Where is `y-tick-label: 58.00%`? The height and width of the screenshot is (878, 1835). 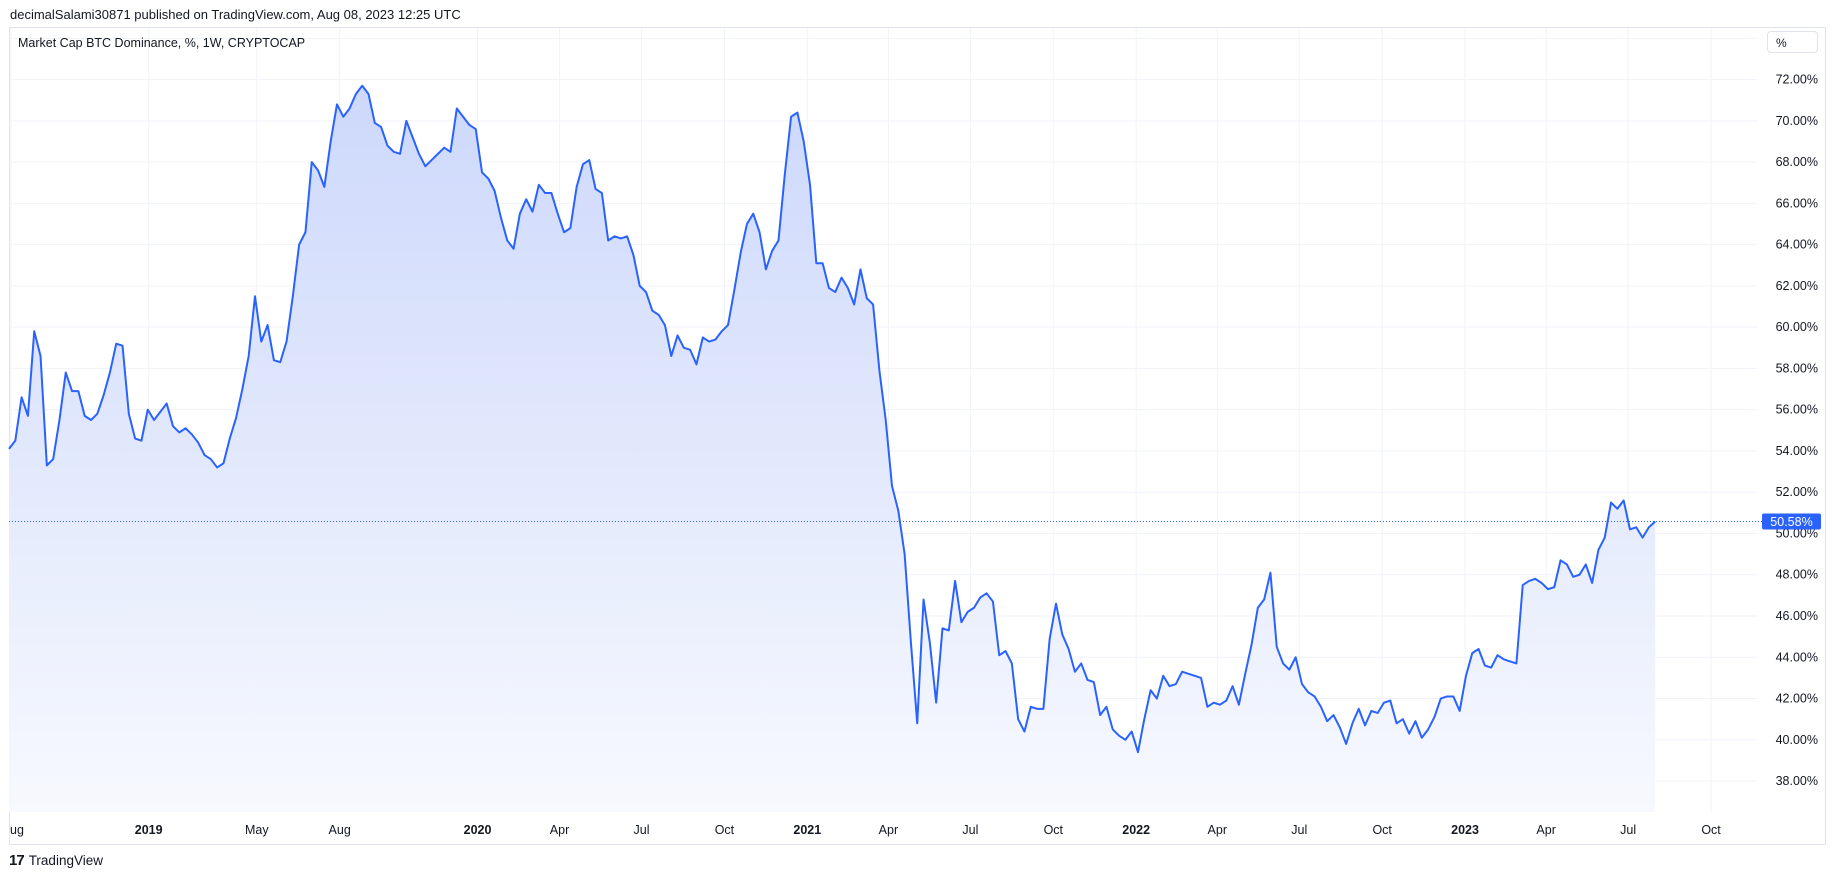
y-tick-label: 58.00% is located at coordinates (1797, 368).